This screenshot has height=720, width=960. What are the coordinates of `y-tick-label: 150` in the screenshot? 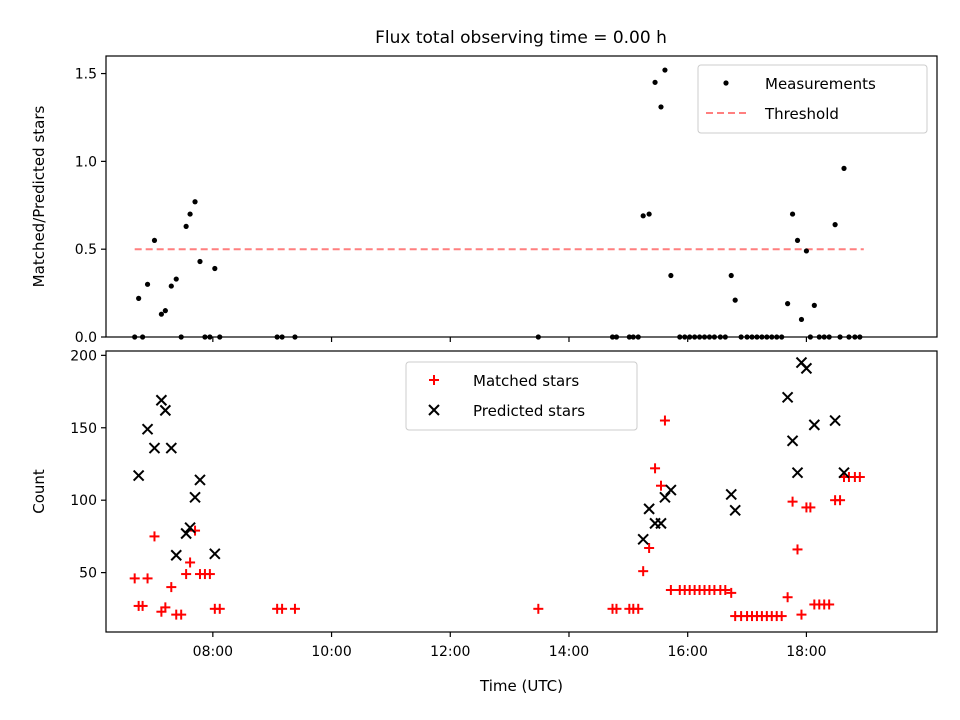 It's located at (83, 429).